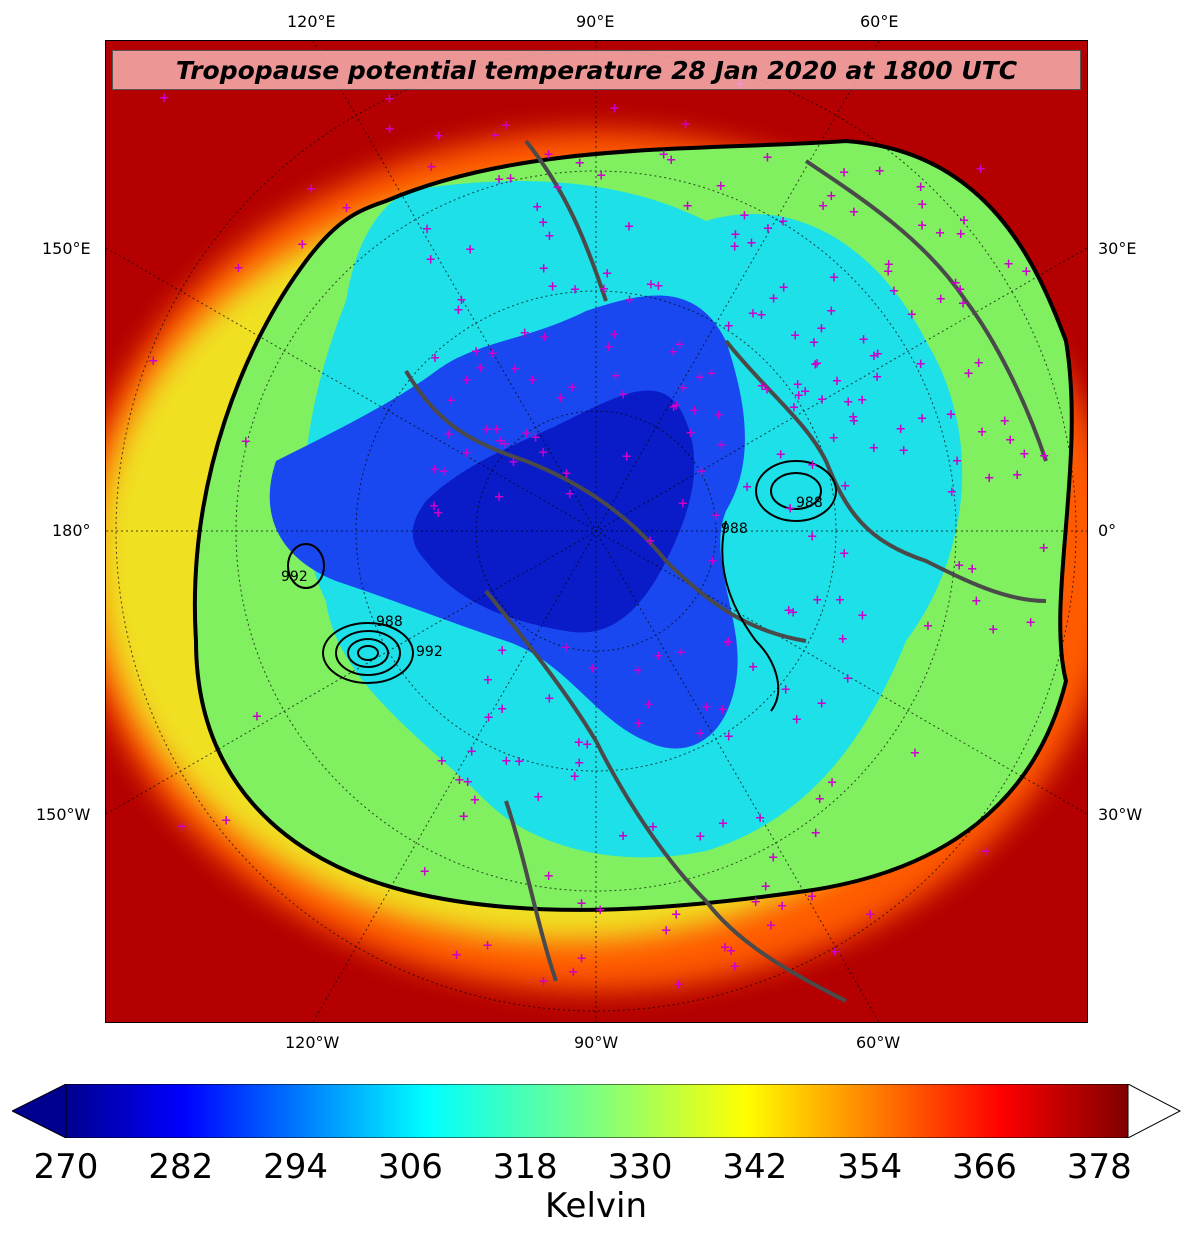 This screenshot has width=1192, height=1238. What do you see at coordinates (1107, 530) in the screenshot?
I see `label-right-0: 0°` at bounding box center [1107, 530].